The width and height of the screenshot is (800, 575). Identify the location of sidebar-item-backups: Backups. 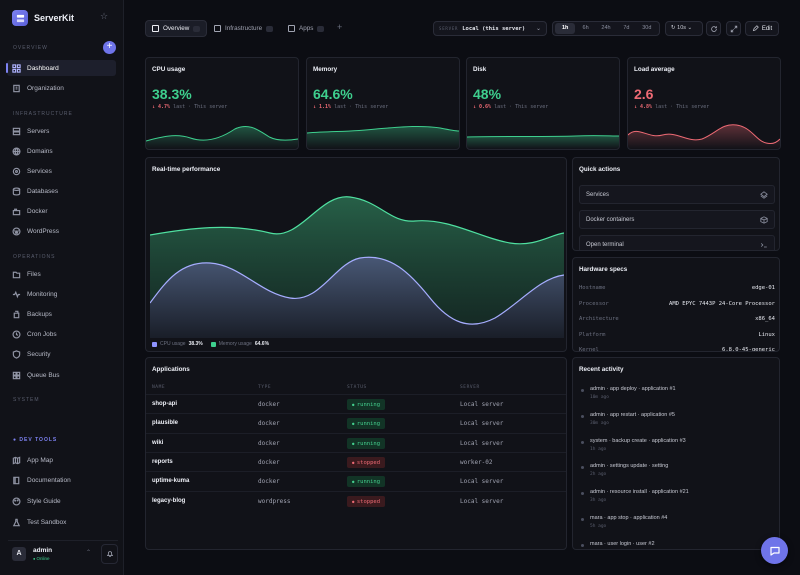
(61, 314).